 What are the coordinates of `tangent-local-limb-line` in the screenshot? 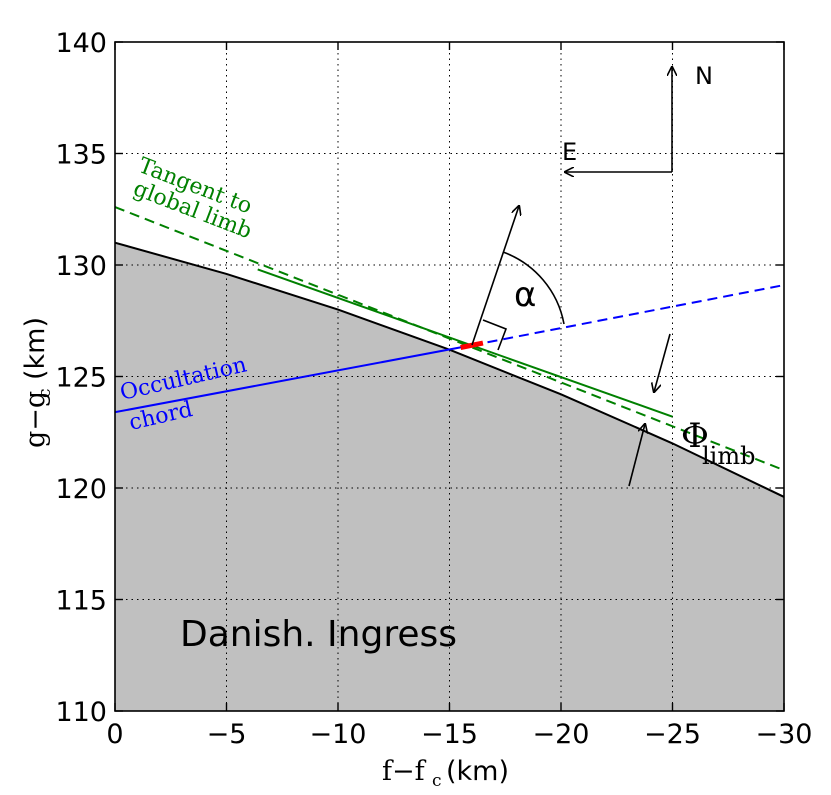 It's located at (465, 343).